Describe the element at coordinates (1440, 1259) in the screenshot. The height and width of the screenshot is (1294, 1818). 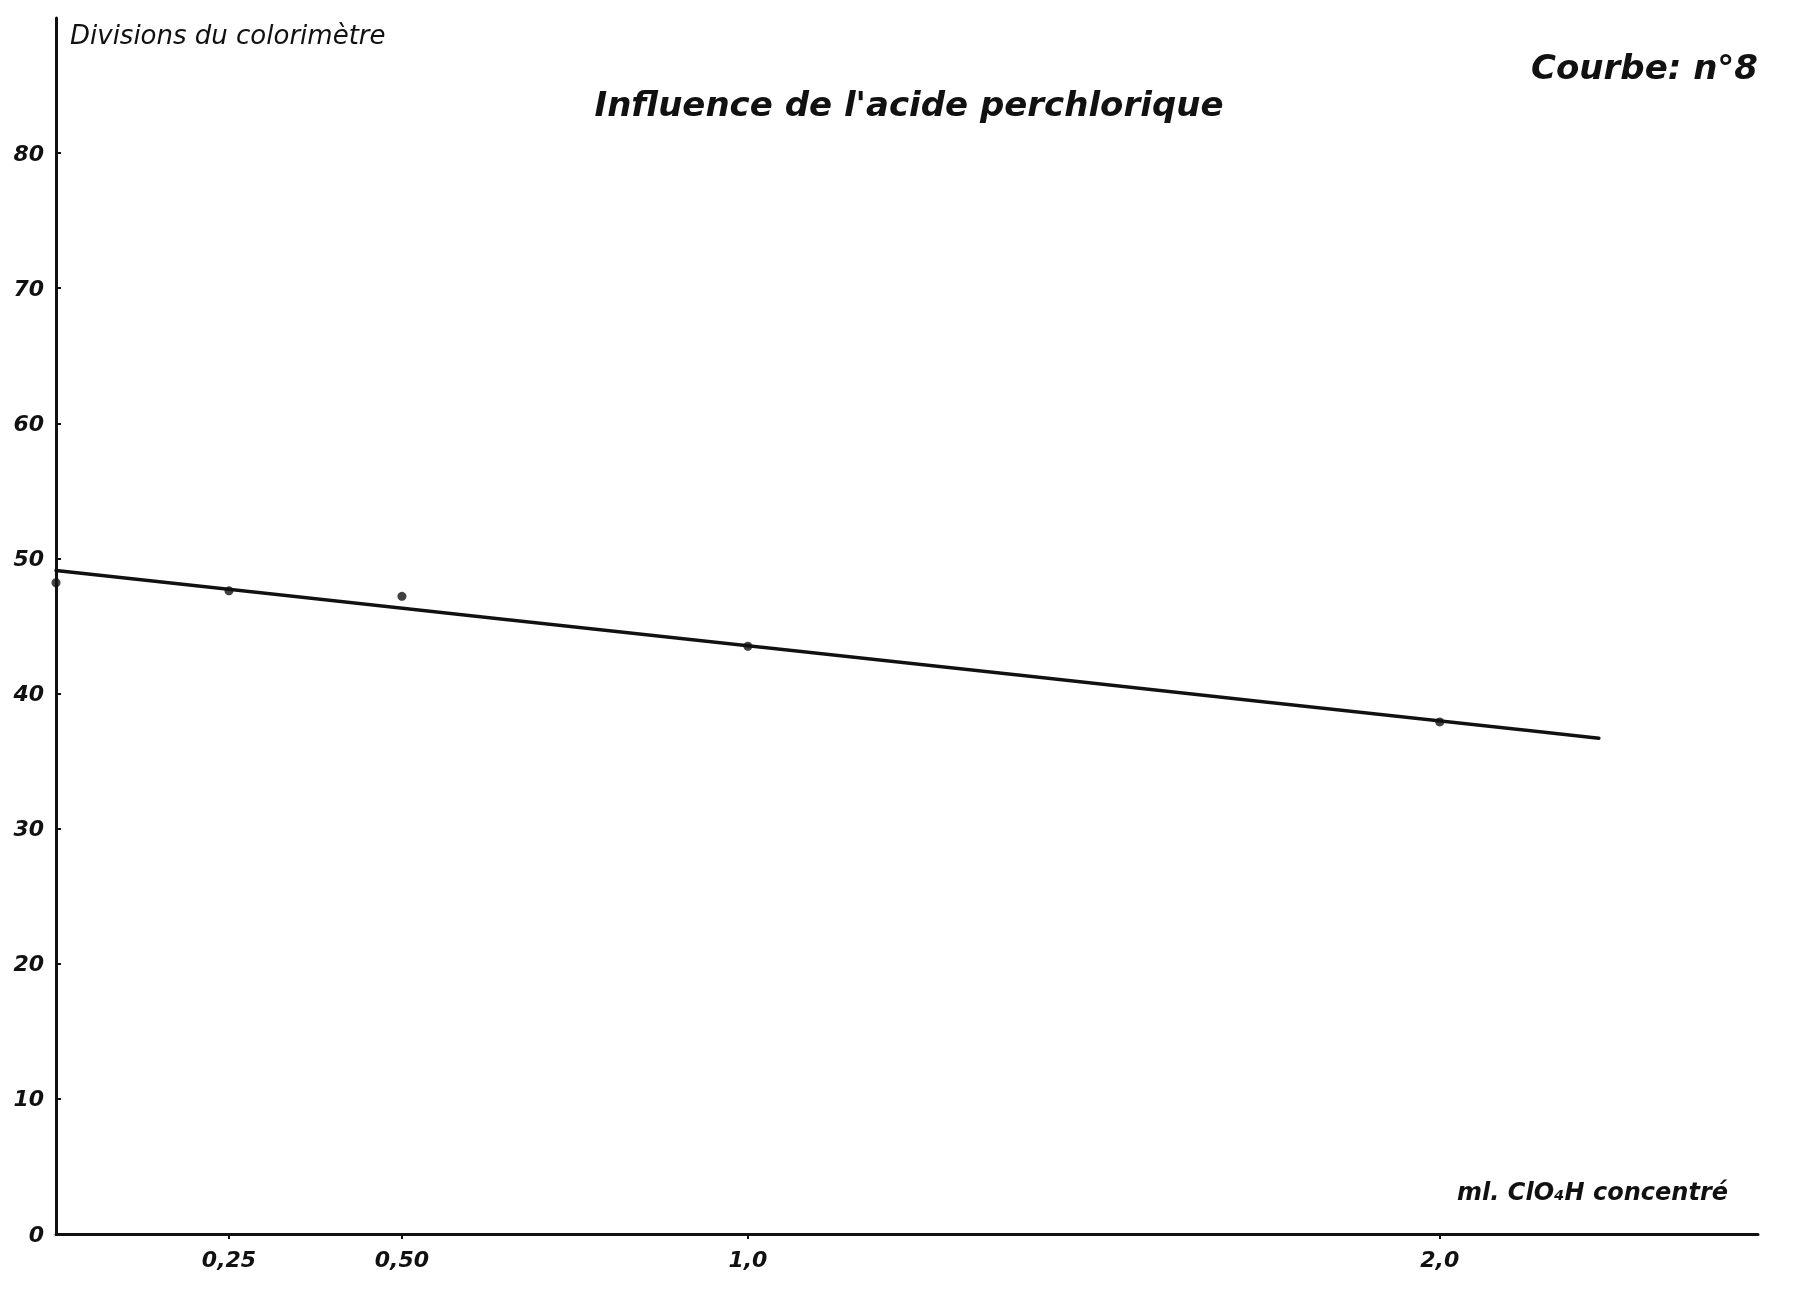
I see `x-tick-label: 2,0` at that location.